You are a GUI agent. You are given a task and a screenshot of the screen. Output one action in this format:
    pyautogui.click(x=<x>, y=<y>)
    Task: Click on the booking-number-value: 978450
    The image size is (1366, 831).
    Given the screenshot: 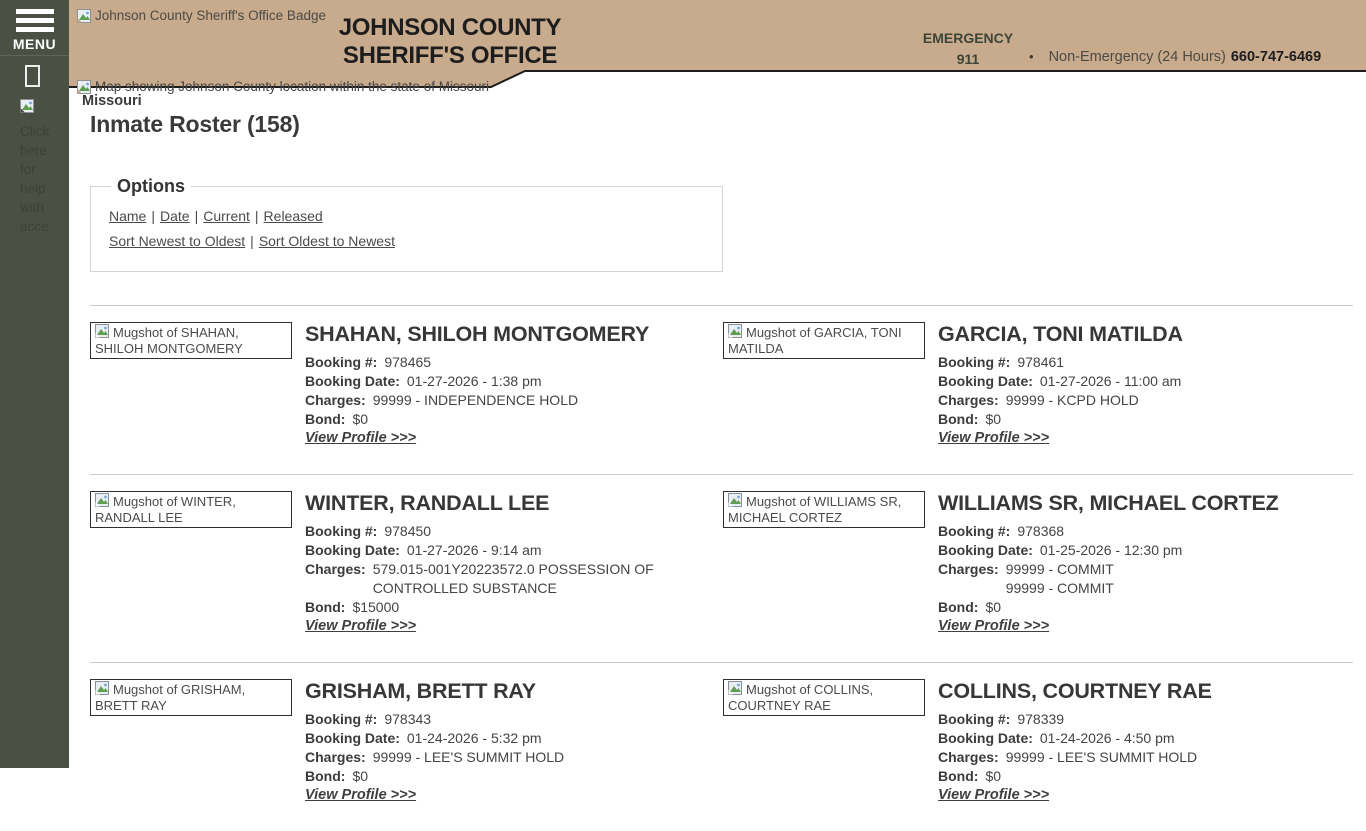 What is the action you would take?
    pyautogui.click(x=408, y=531)
    